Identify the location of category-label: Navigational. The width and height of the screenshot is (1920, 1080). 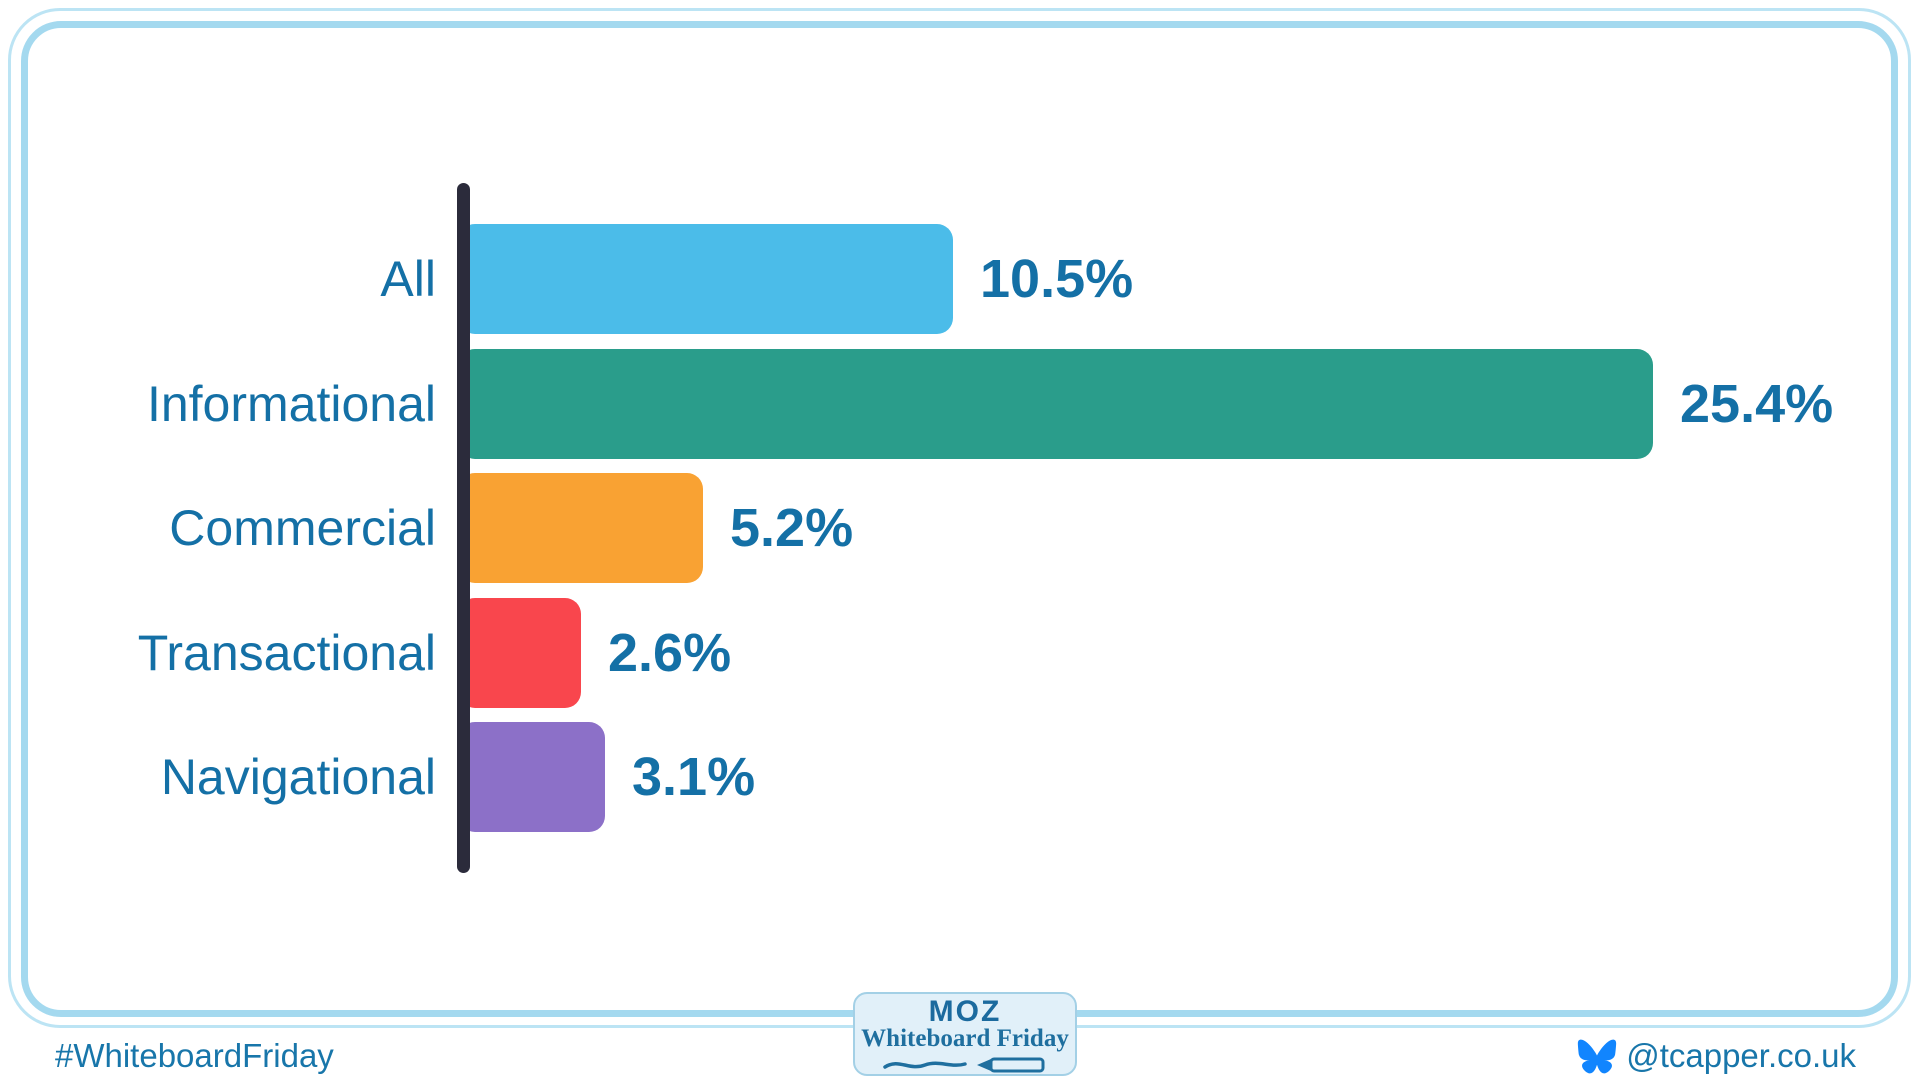
(298, 777).